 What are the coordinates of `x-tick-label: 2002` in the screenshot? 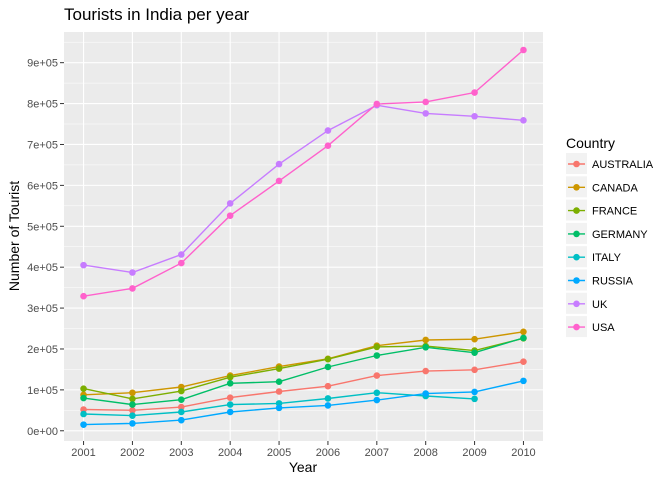 It's located at (132, 453).